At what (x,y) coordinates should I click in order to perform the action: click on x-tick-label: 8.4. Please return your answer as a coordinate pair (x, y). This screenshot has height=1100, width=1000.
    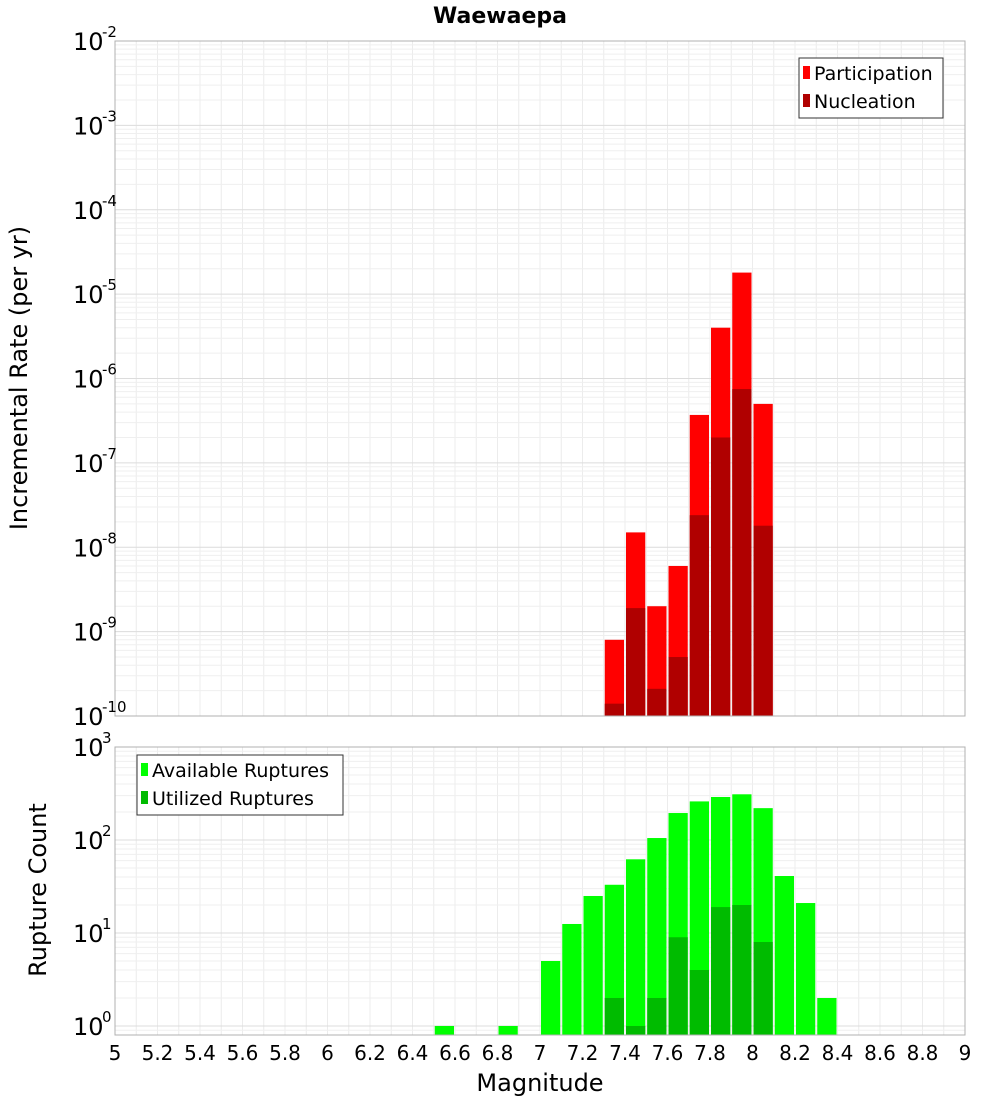
    Looking at the image, I should click on (838, 1053).